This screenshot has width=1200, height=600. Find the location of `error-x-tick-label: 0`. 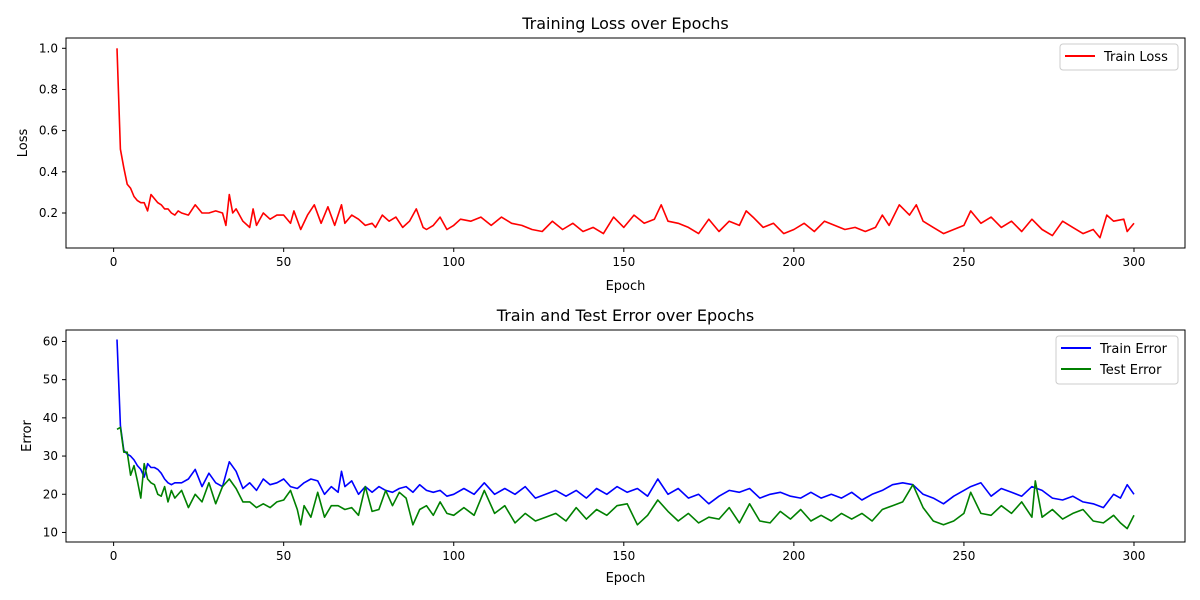

error-x-tick-label: 0 is located at coordinates (114, 556).